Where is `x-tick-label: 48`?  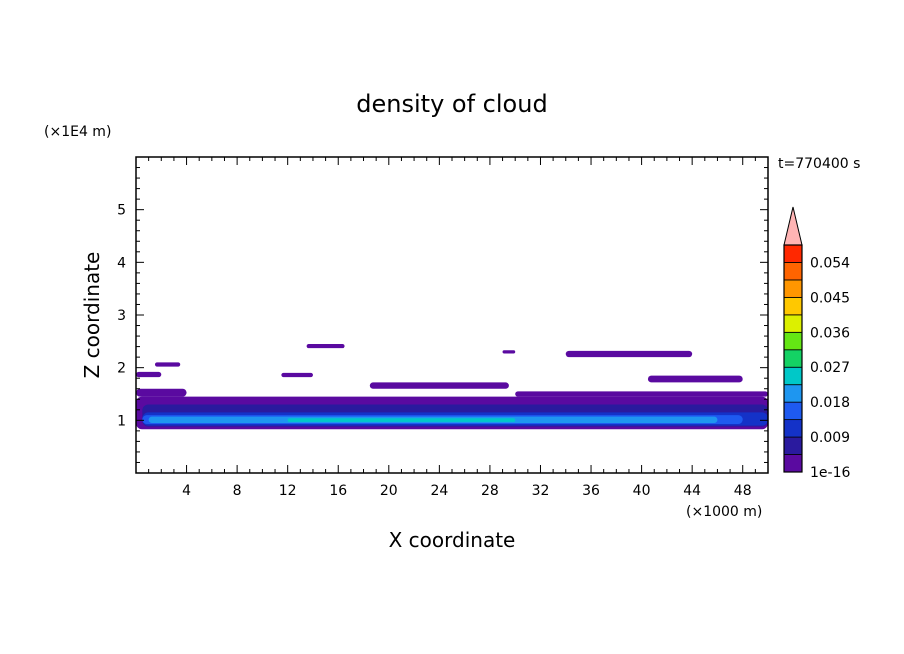
x-tick-label: 48 is located at coordinates (743, 491).